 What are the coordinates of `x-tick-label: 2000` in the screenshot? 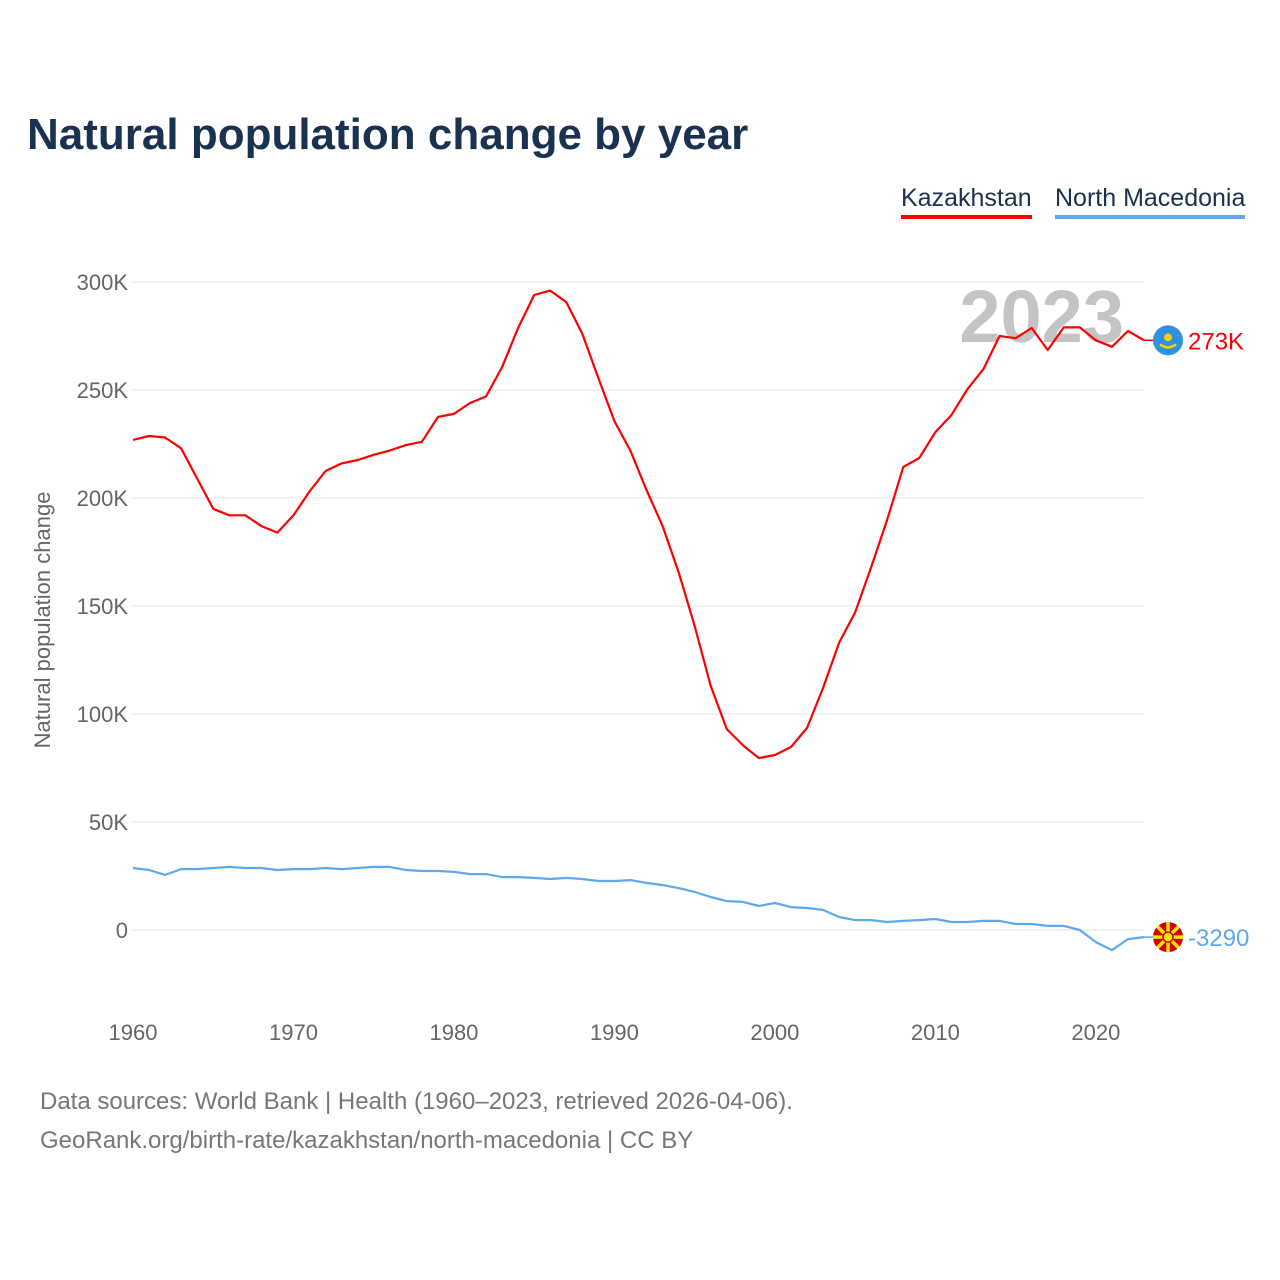 It's located at (774, 1032).